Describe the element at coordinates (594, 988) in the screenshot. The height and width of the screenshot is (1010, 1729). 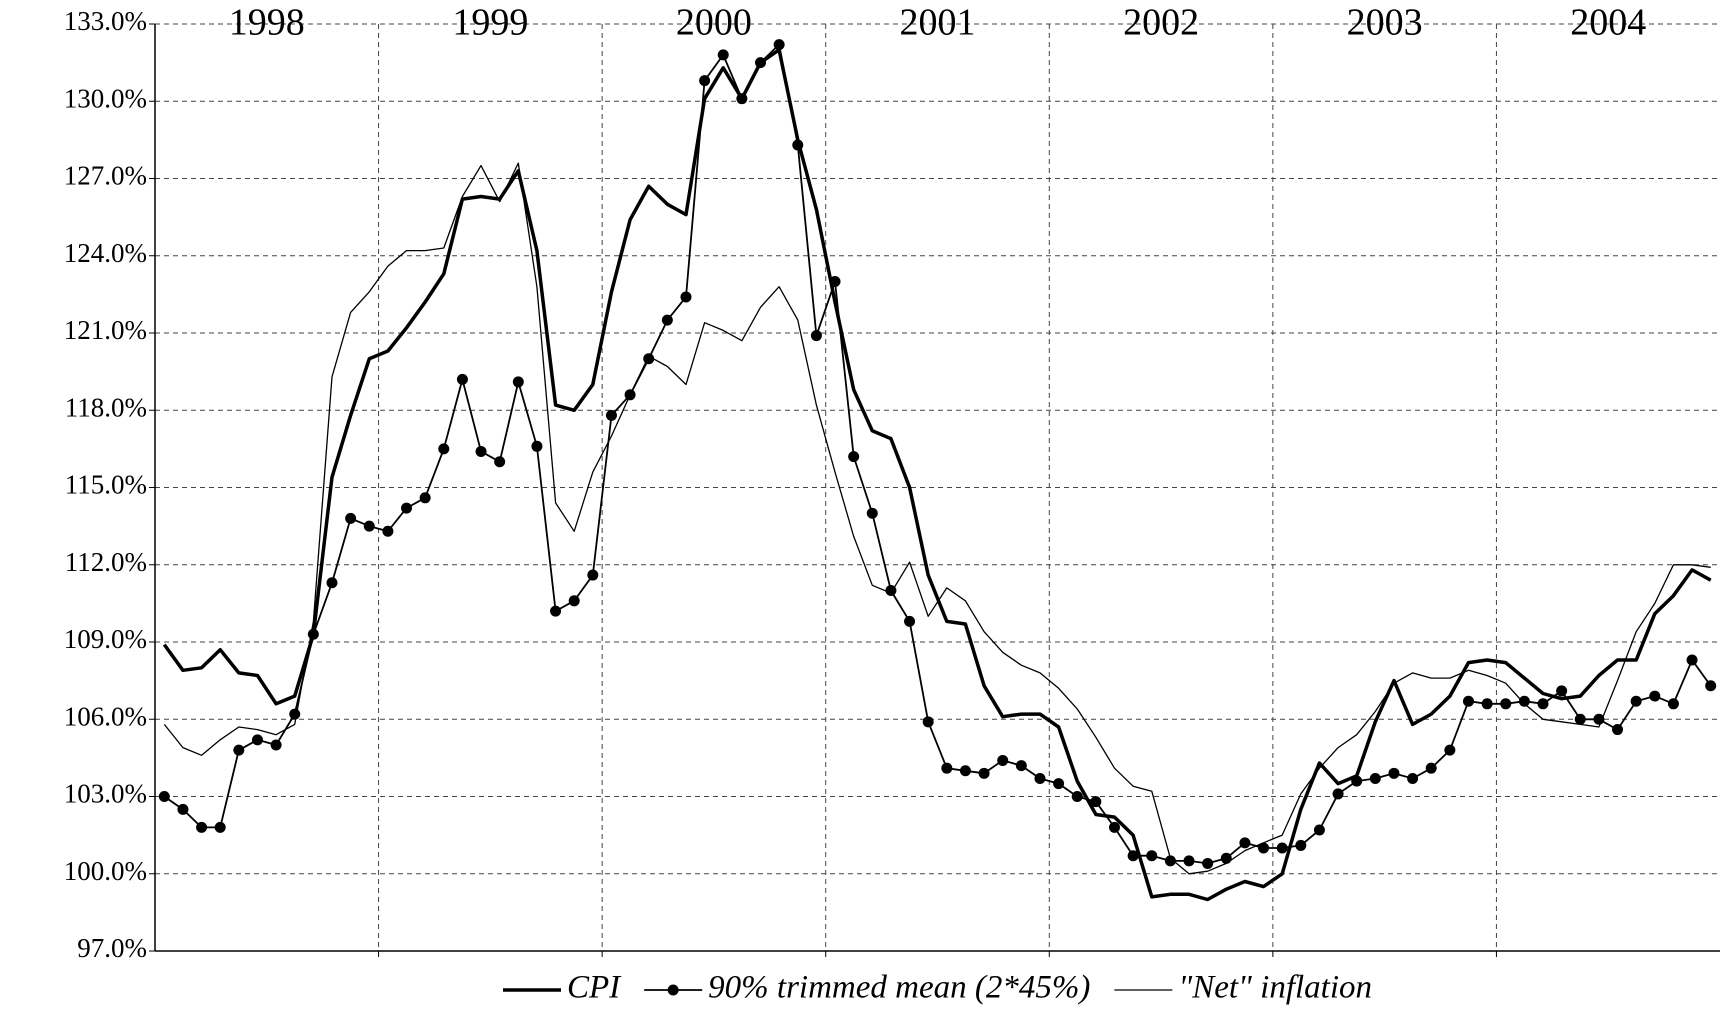
I see `legend-label: CPI` at that location.